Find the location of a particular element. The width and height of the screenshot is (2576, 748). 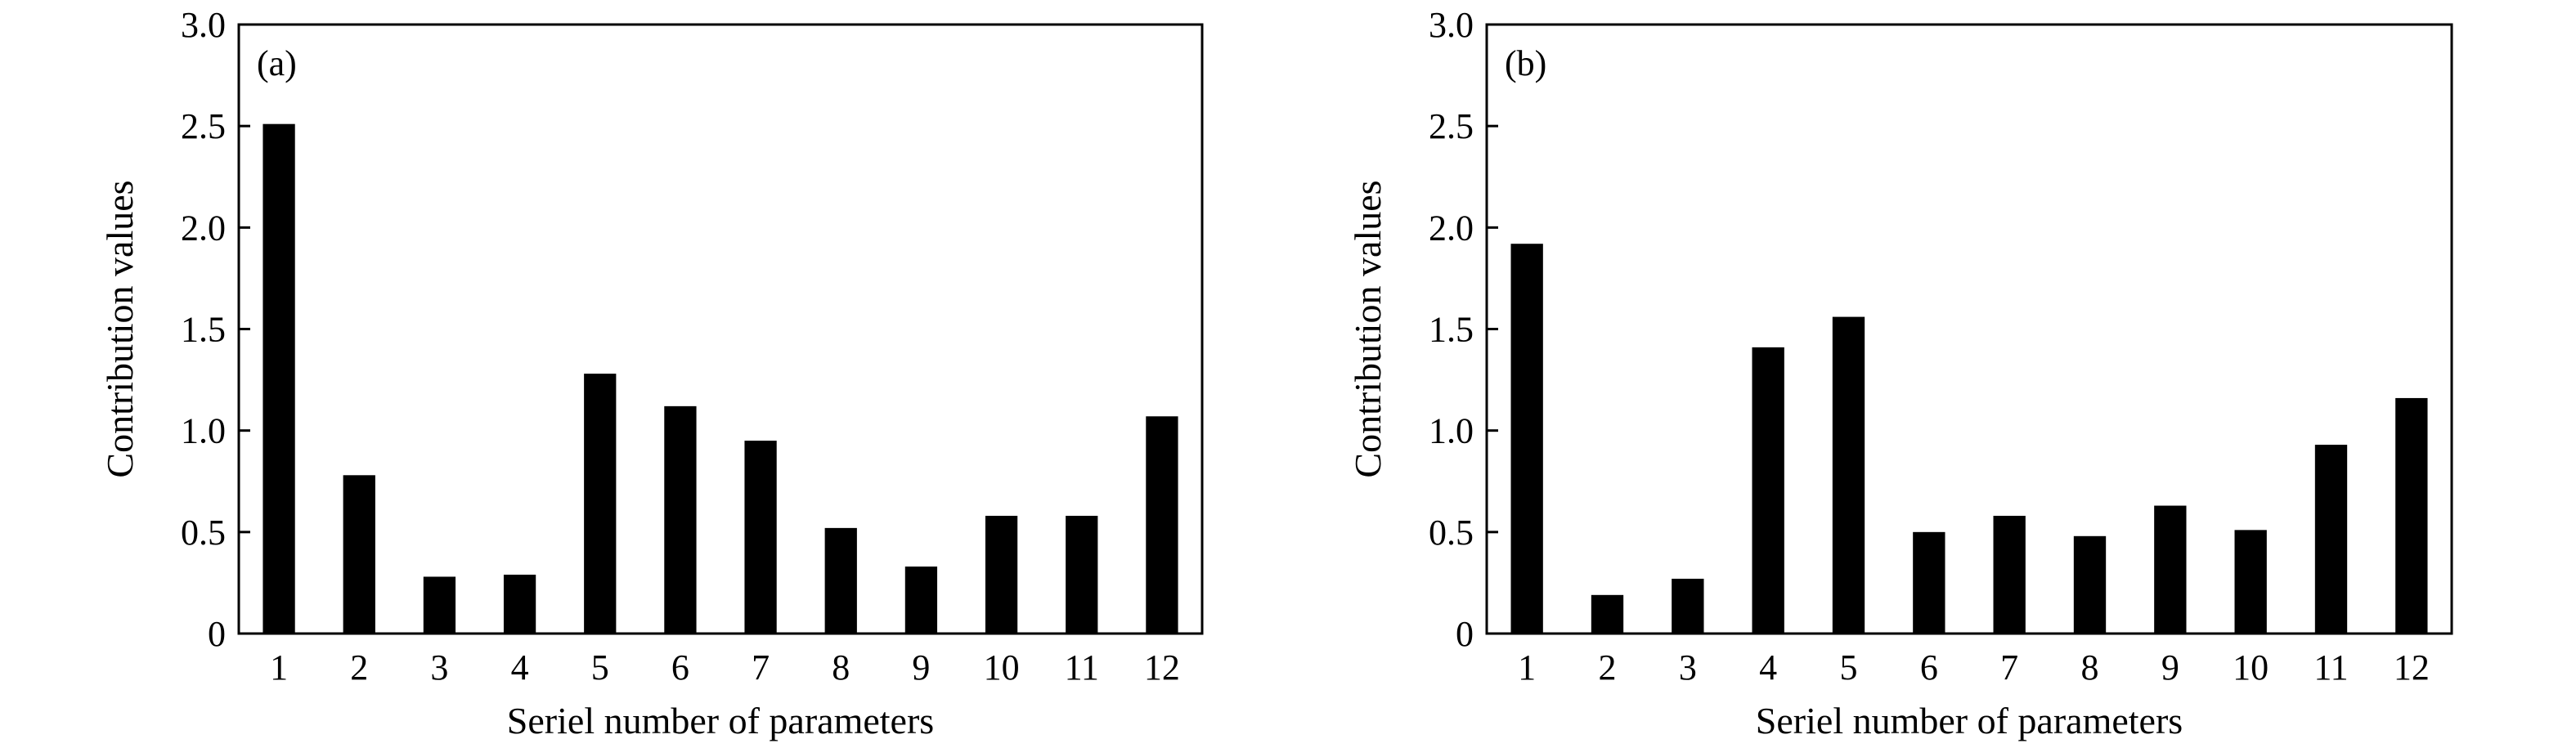

panel-label: (a) is located at coordinates (277, 63).